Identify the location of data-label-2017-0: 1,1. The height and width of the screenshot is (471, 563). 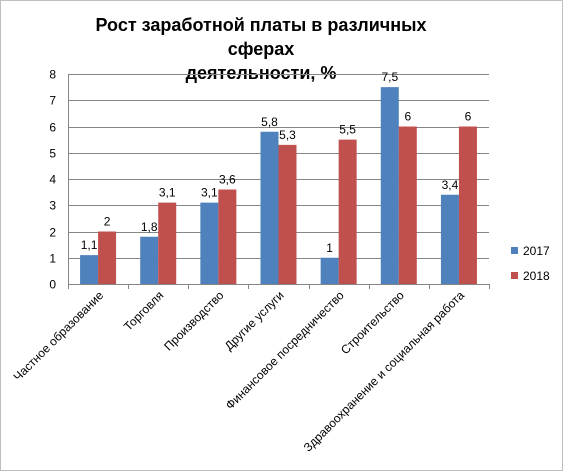
(89, 245).